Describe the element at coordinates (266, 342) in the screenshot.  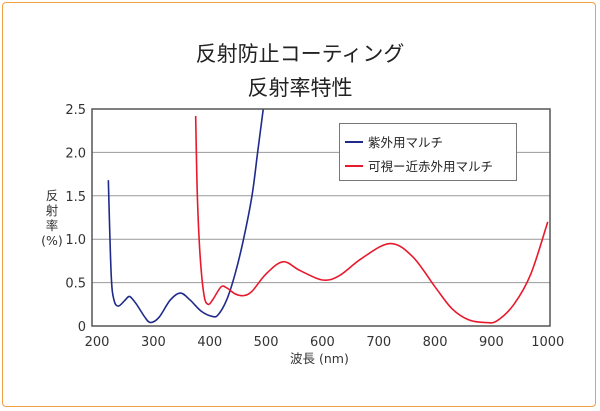
I see `x-tick-label: 500` at that location.